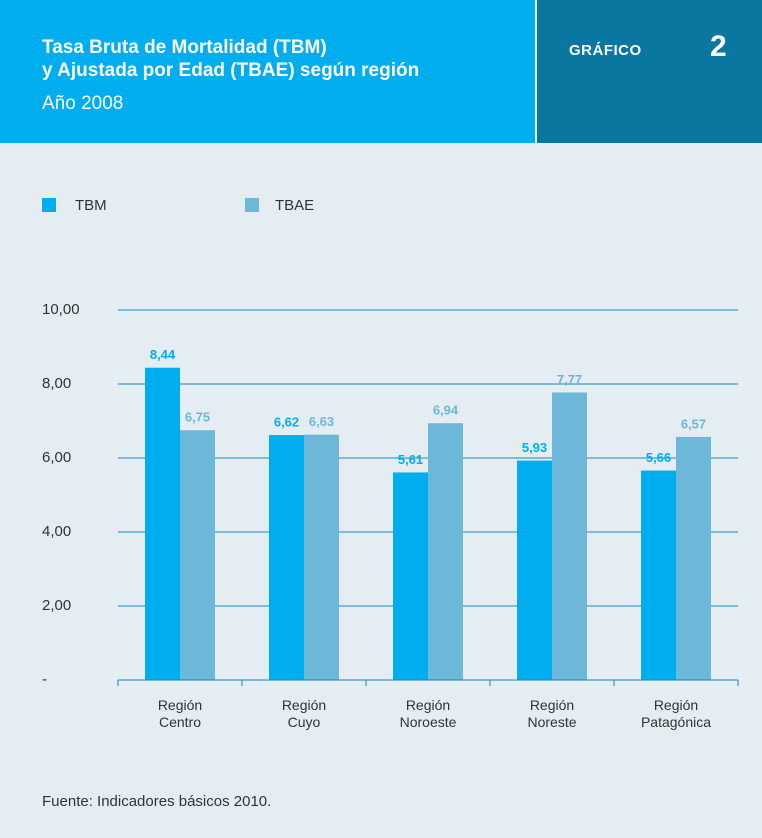 This screenshot has width=762, height=838. What do you see at coordinates (56, 457) in the screenshot?
I see `y-tick-label: 6,00` at bounding box center [56, 457].